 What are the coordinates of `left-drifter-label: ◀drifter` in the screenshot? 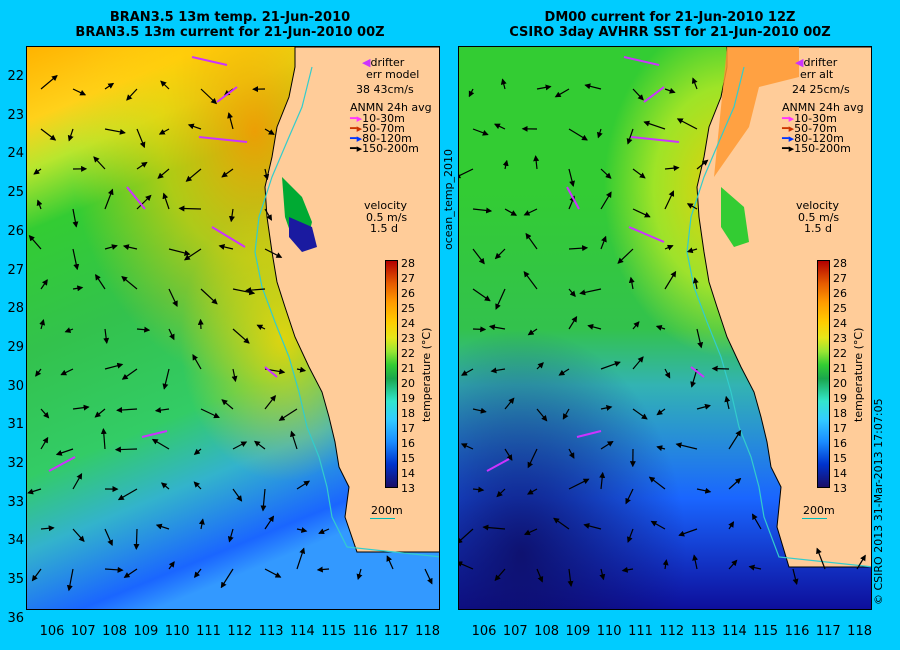 It's located at (383, 62).